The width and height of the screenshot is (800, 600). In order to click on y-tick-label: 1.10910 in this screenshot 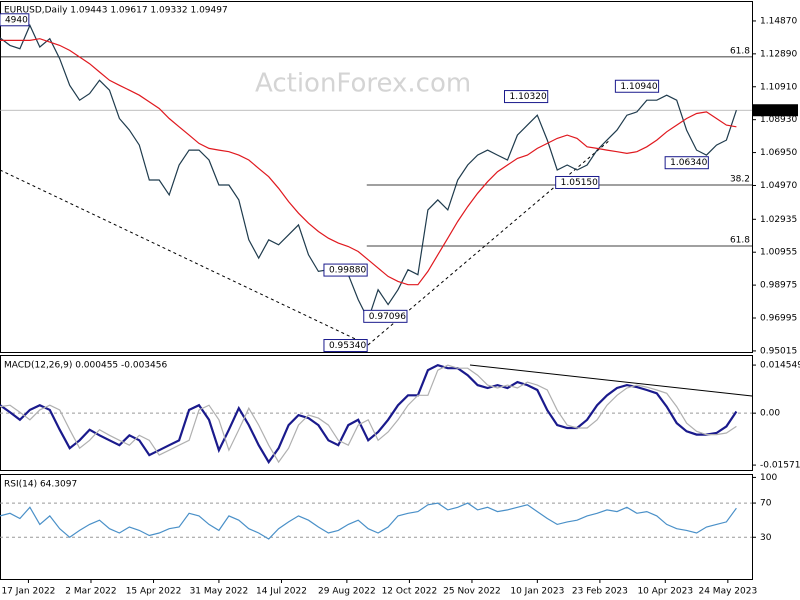, I will do `click(778, 87)`.